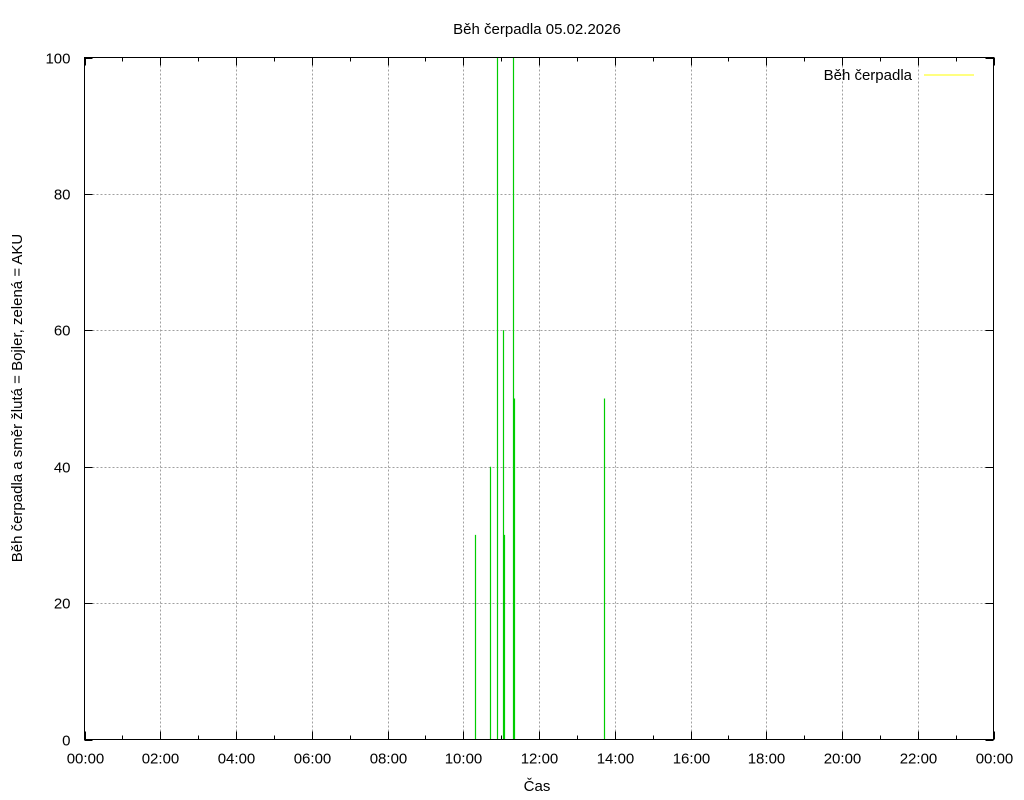 The image size is (1024, 800). I want to click on y-tick-label: 60, so click(62, 331).